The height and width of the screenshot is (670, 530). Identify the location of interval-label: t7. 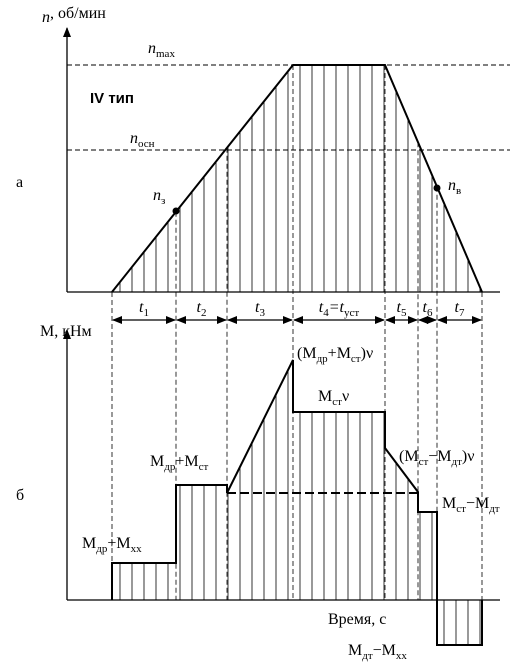
(460, 309).